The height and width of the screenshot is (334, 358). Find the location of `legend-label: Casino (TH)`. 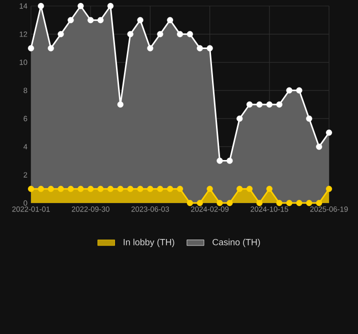

legend-label: Casino (TH) is located at coordinates (236, 243).